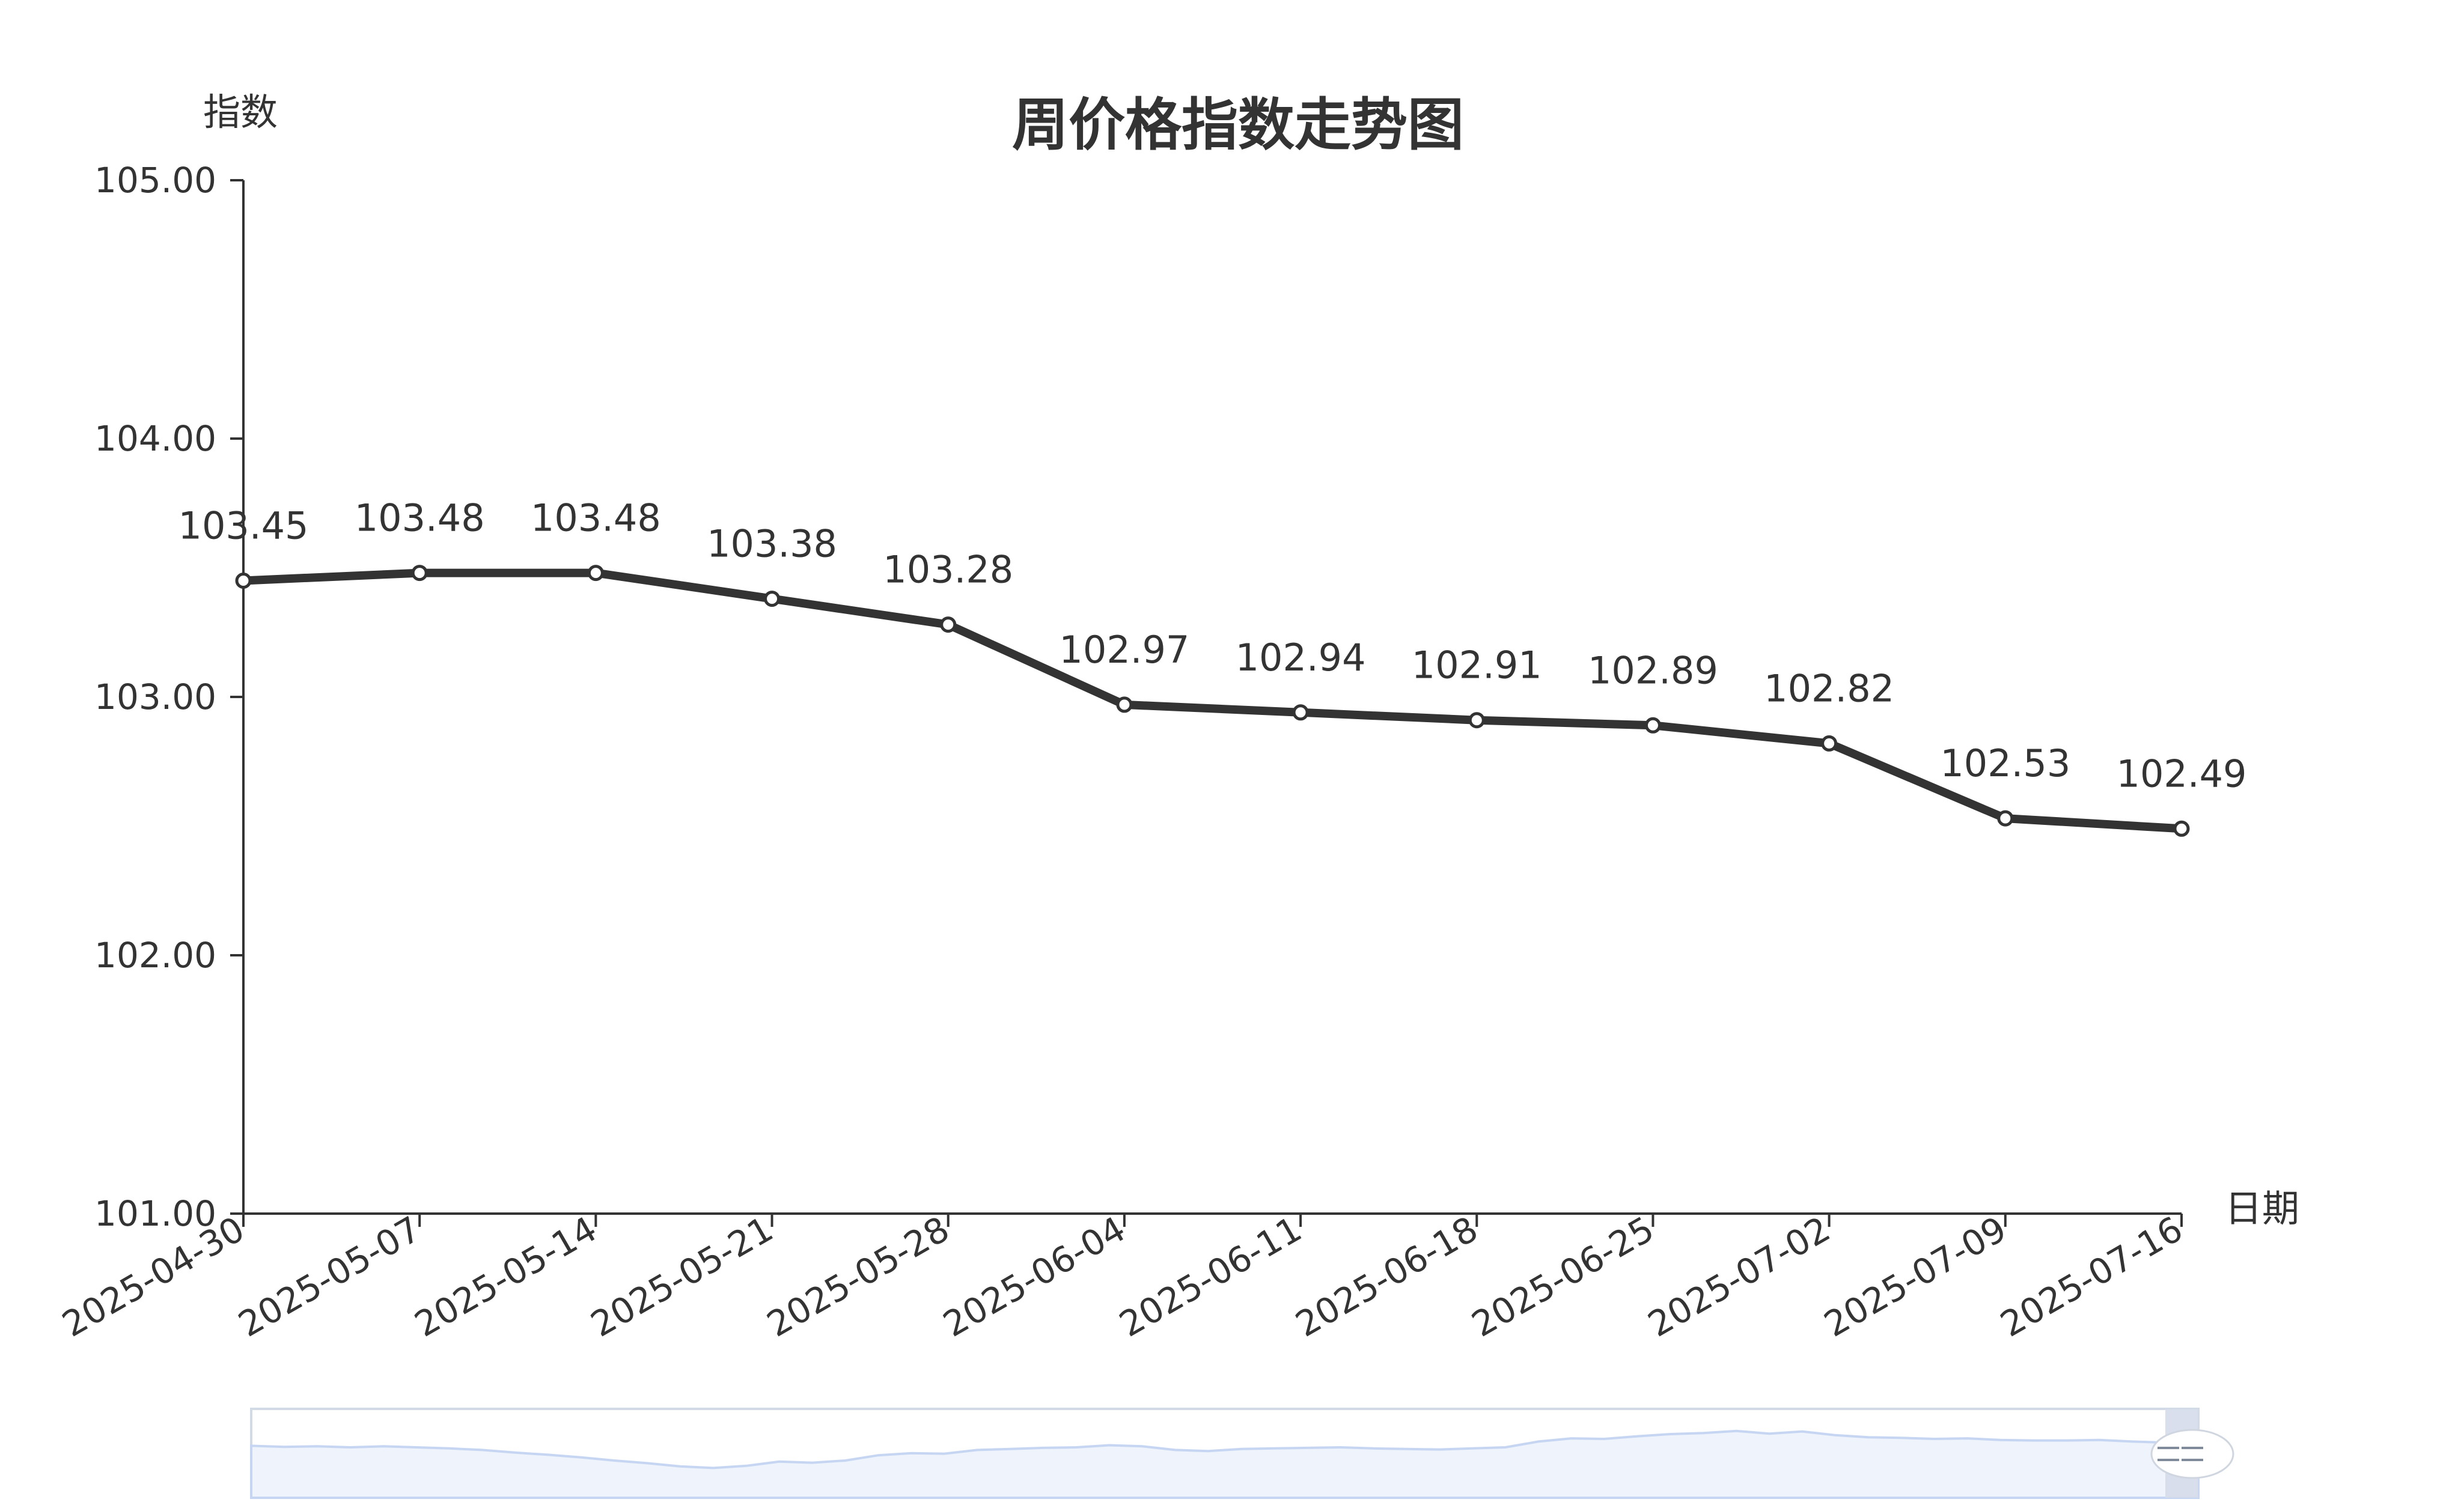  Describe the element at coordinates (505, 1276) in the screenshot. I see `x-tick-label: 2025-05-14` at that location.